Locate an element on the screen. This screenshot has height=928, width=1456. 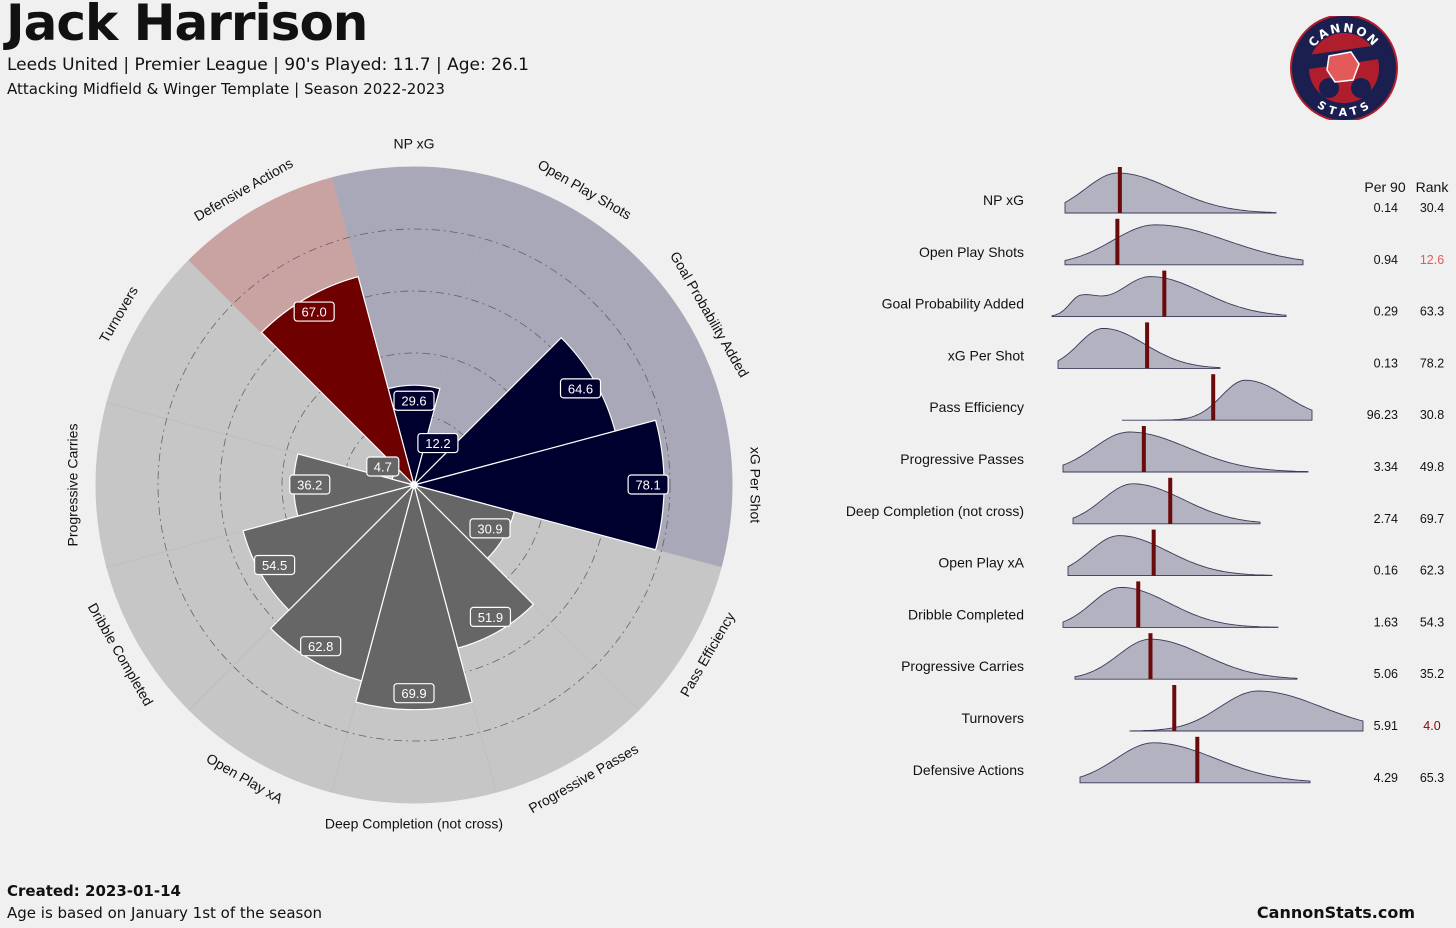
distribution-row: Open Play Shots 0.94 12.6 is located at coordinates (1181, 242).